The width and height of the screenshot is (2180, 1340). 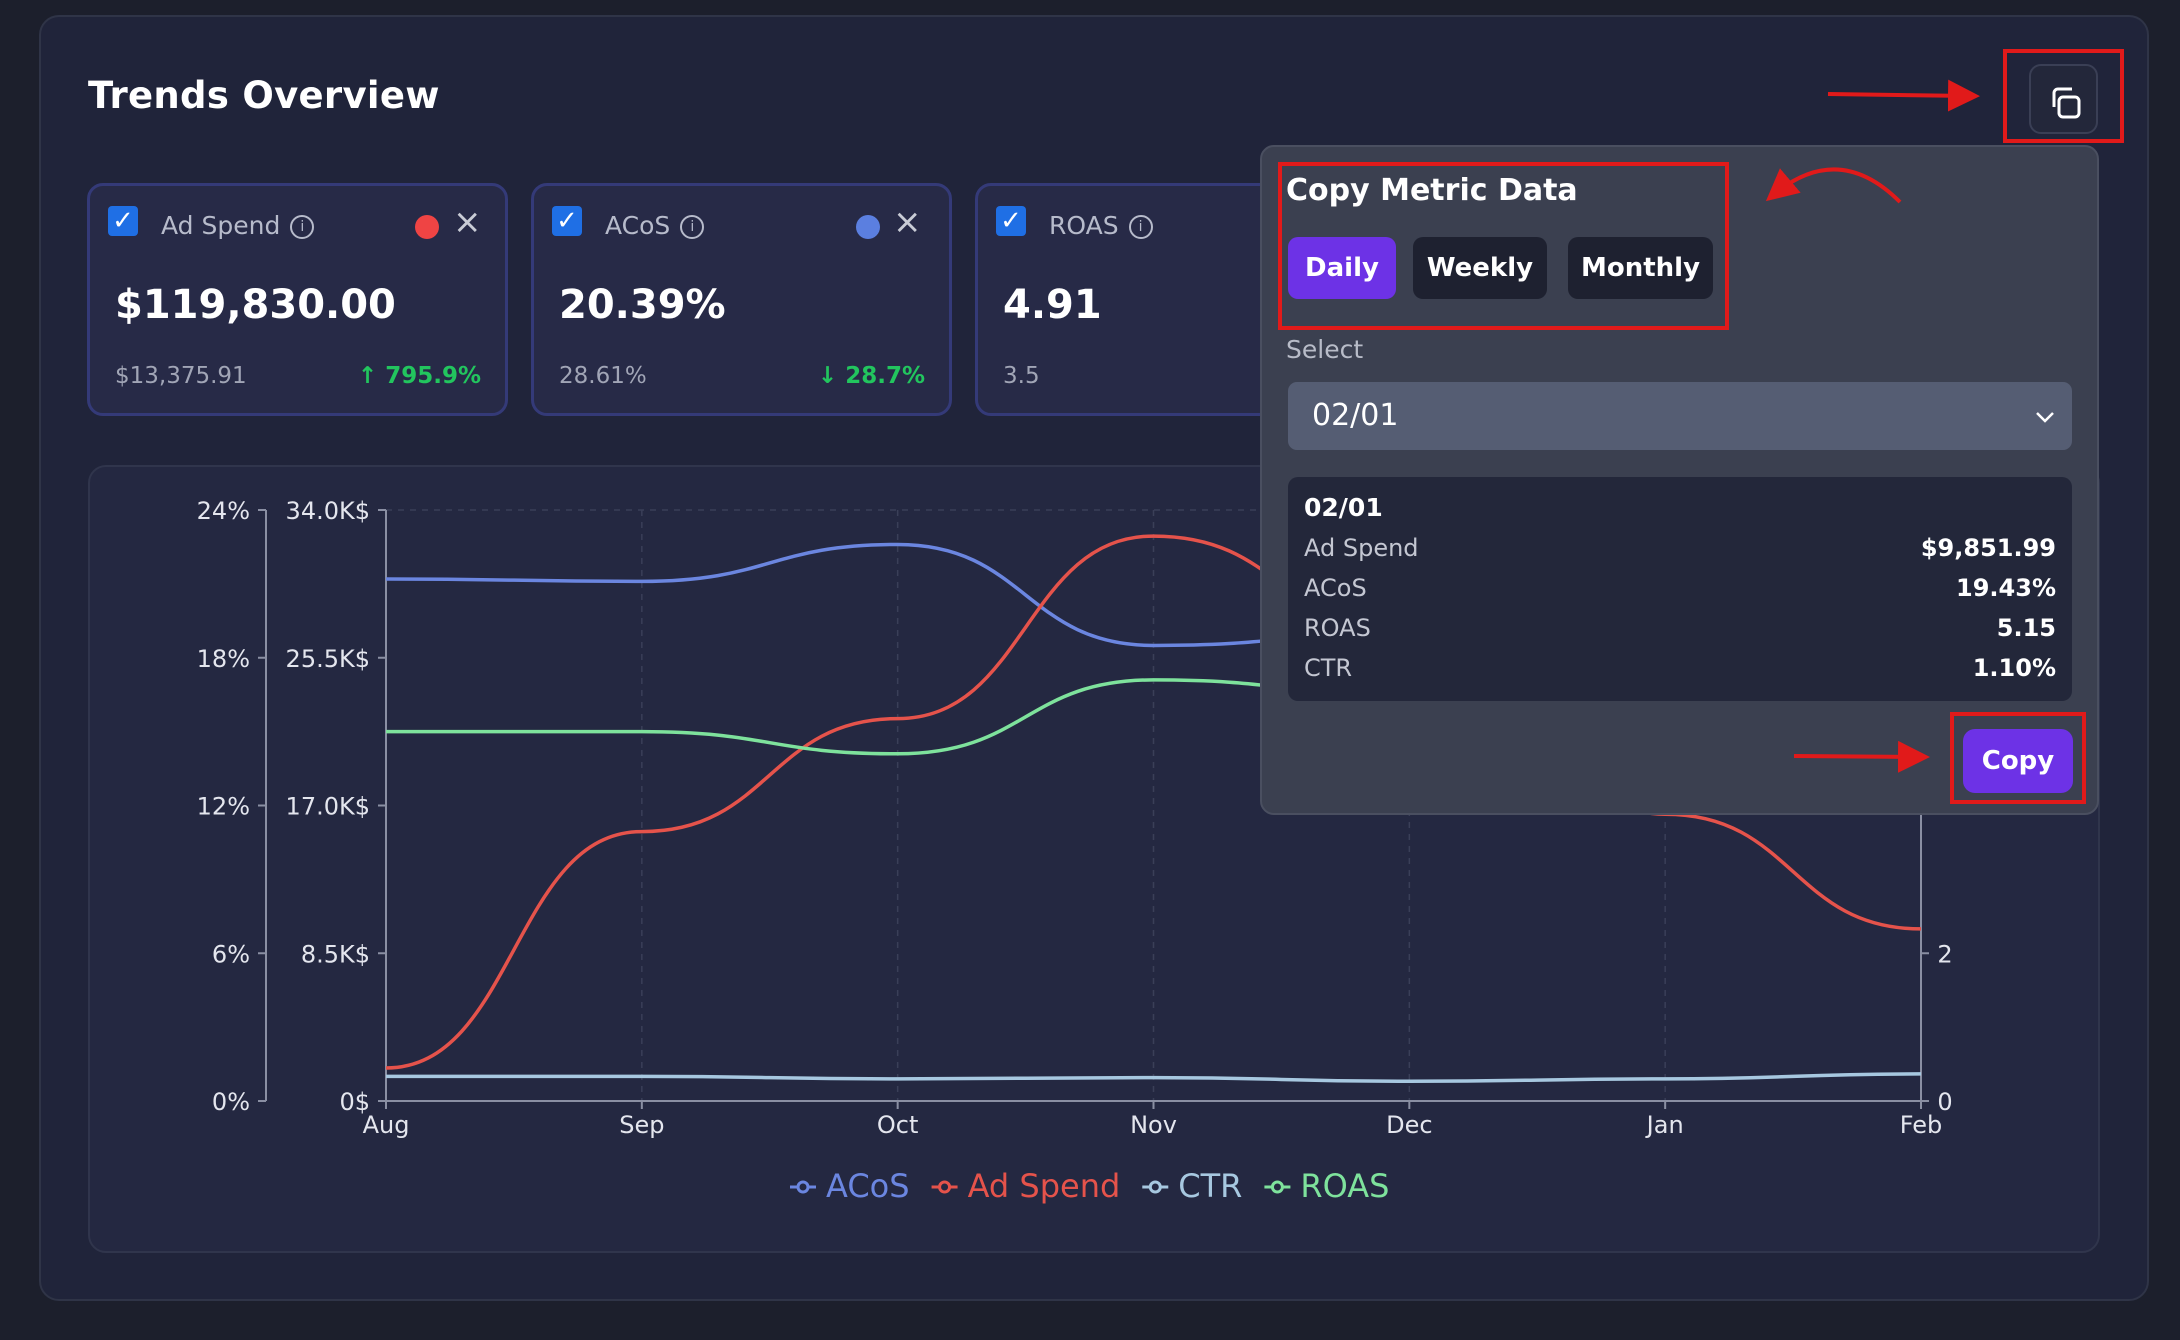 What do you see at coordinates (871, 376) in the screenshot?
I see `card-delta: ↓ 28.7%` at bounding box center [871, 376].